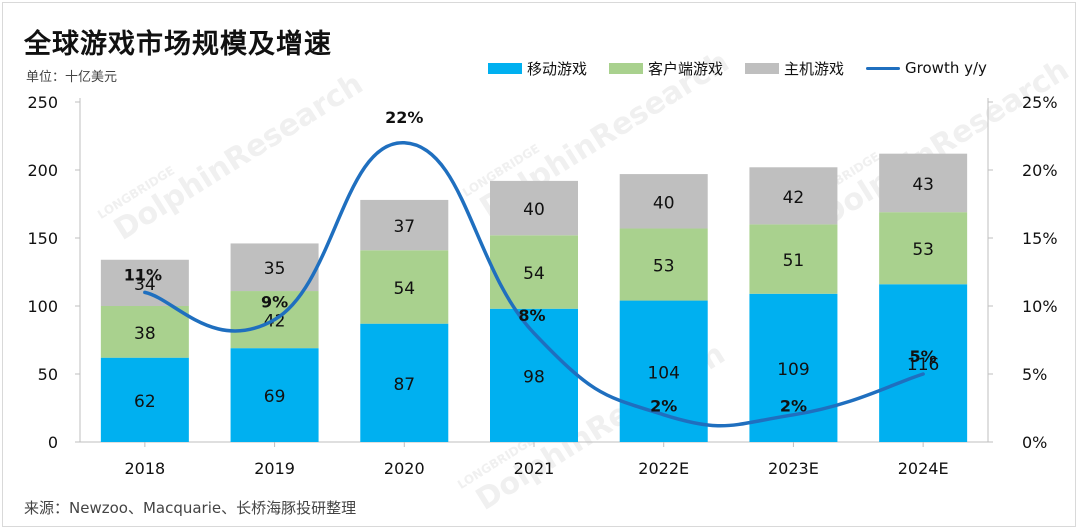 The height and width of the screenshot is (531, 1080). I want to click on legend-item-growth: Growth y/y, so click(926, 68).